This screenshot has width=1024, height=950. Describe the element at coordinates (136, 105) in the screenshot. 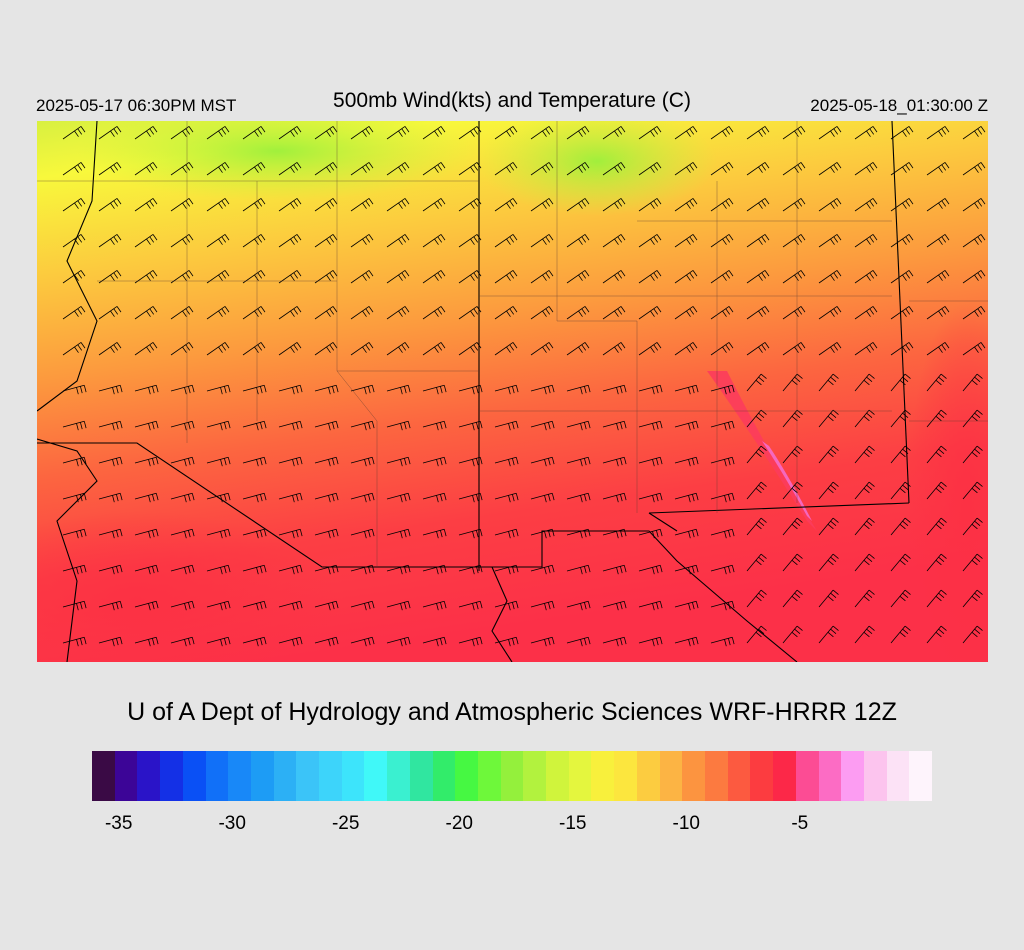

I see `local-valid-time: 2025-05-17 06:30PM MST` at that location.